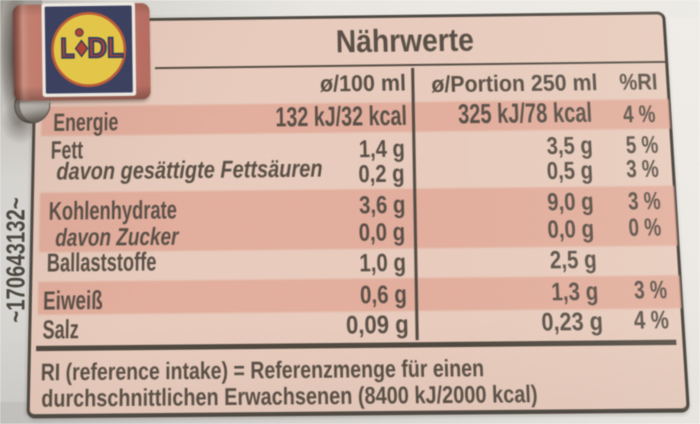 This screenshot has width=700, height=424. I want to click on row-label-salz: Salz, so click(60, 330).